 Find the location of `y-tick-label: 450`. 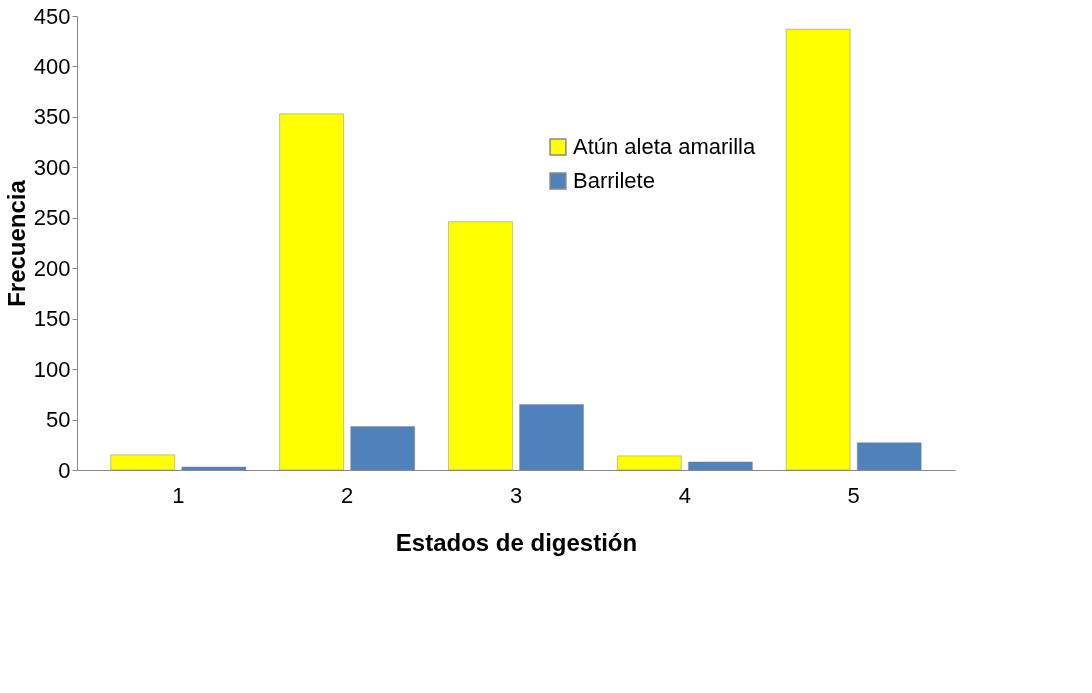

y-tick-label: 450 is located at coordinates (52, 16).